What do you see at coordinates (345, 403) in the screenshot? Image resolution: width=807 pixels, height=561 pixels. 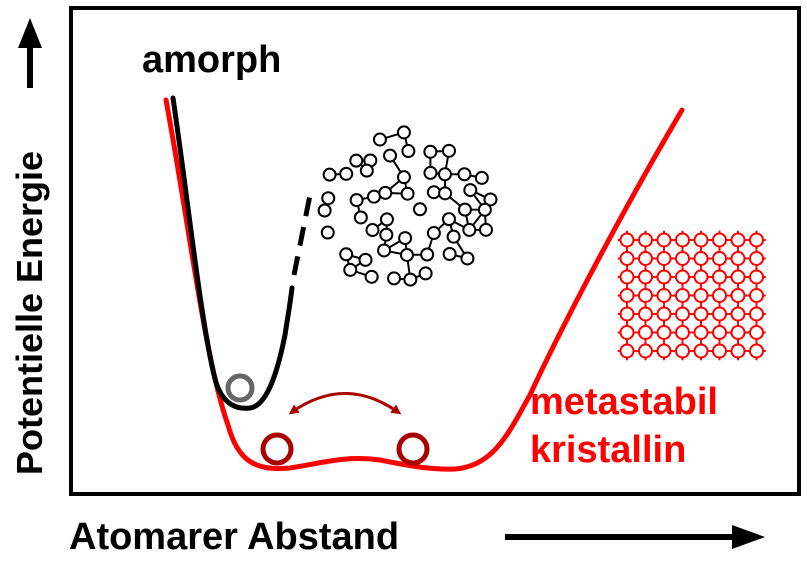 I see `transition-double-arrow` at bounding box center [345, 403].